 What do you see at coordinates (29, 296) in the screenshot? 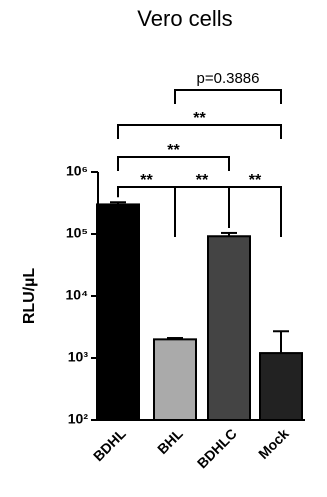
I see `y-axis-label: RLU/µL` at bounding box center [29, 296].